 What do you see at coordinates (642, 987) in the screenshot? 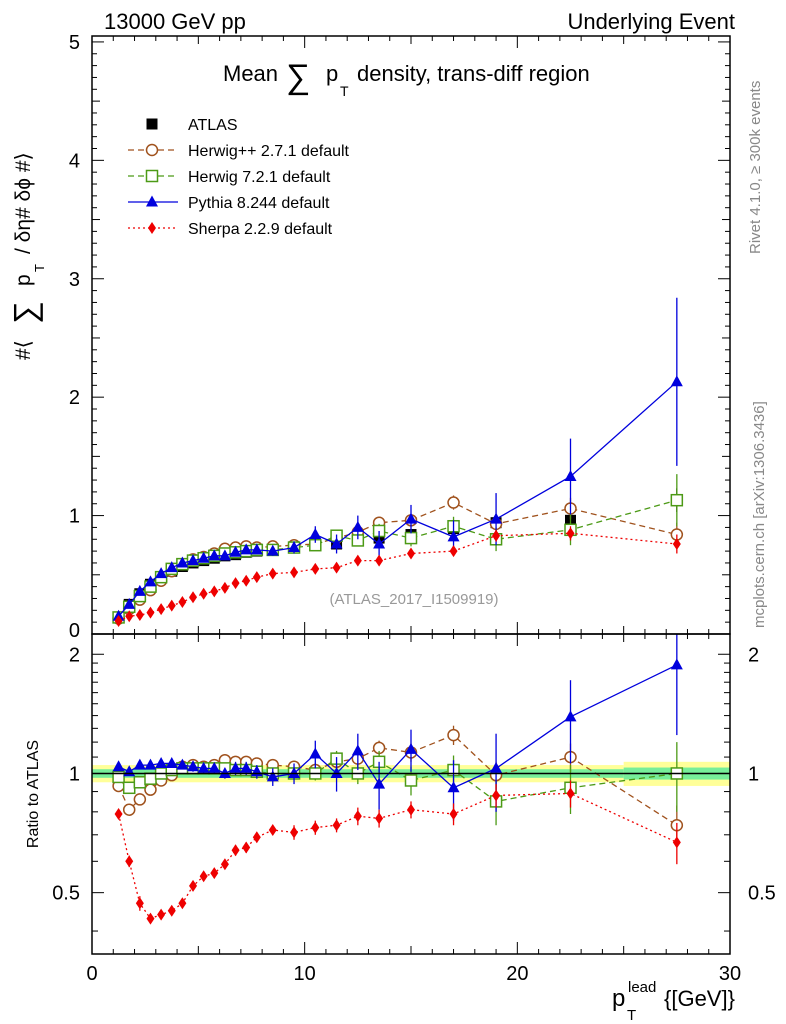
I see `xlabel-sup: lead` at bounding box center [642, 987].